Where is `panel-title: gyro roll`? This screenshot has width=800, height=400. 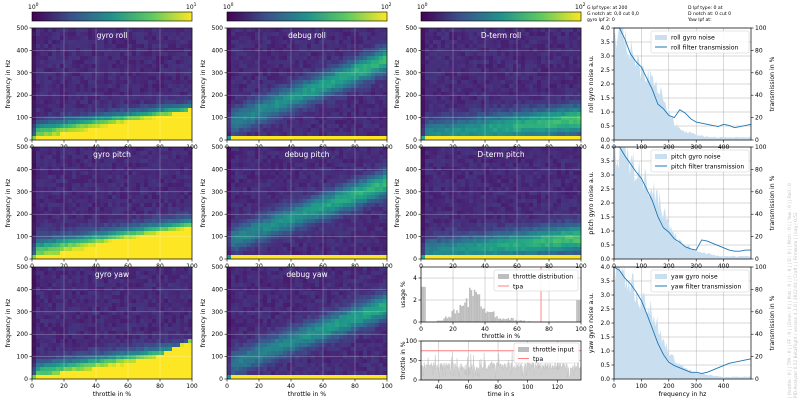
panel-title: gyro roll is located at coordinates (112, 35).